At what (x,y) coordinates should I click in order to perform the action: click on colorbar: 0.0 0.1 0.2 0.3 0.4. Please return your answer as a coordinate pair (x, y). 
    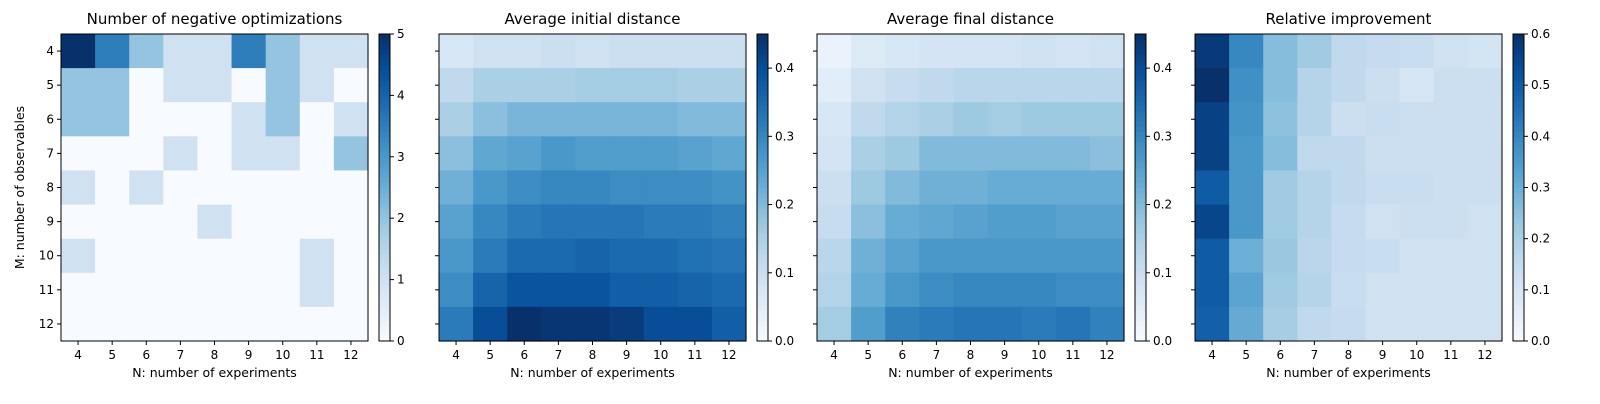
    Looking at the image, I should click on (1153, 190).